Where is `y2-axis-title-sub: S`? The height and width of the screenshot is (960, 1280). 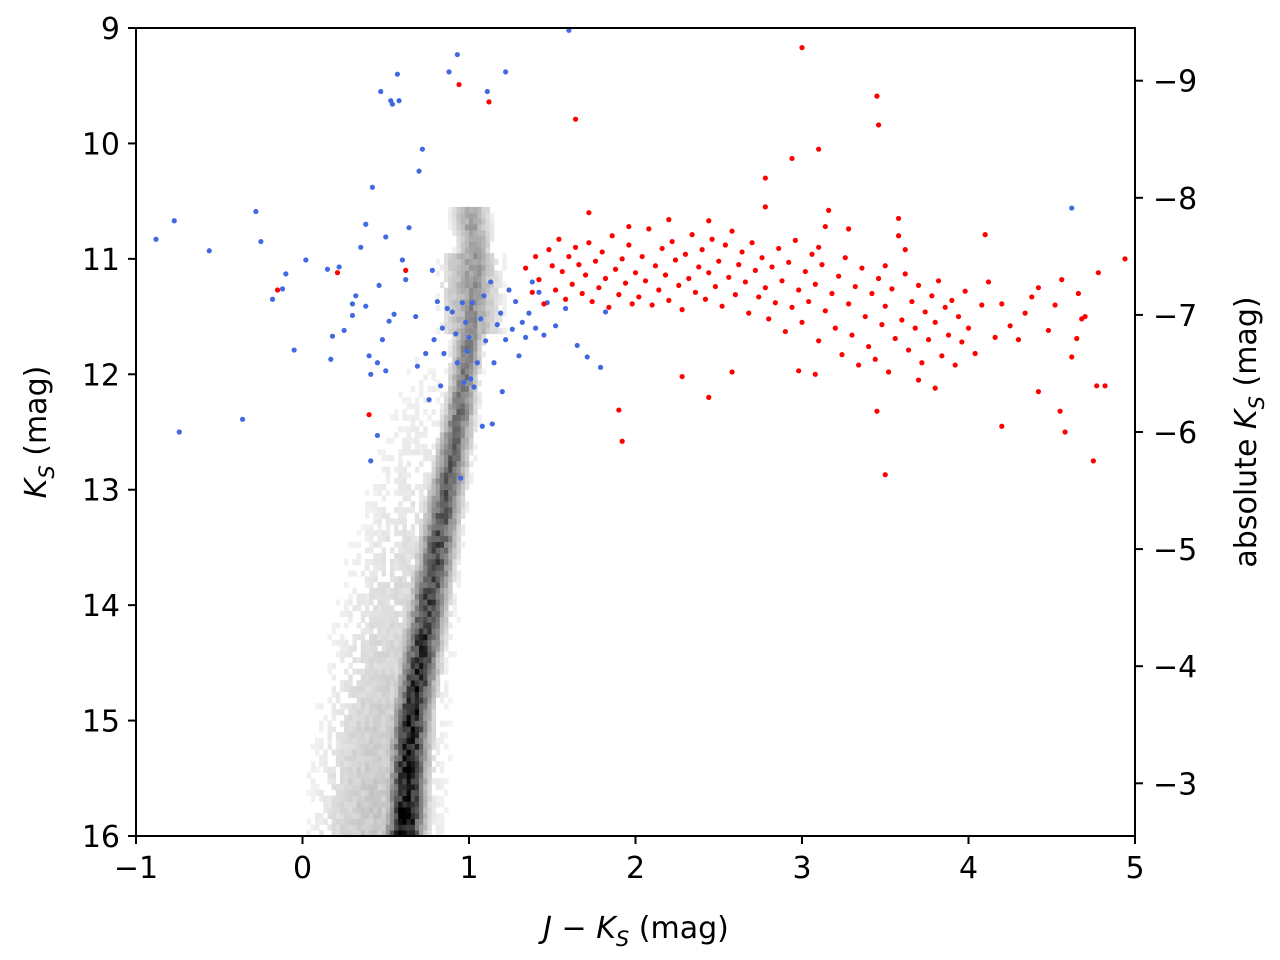
y2-axis-title-sub: S is located at coordinates (1257, 402).